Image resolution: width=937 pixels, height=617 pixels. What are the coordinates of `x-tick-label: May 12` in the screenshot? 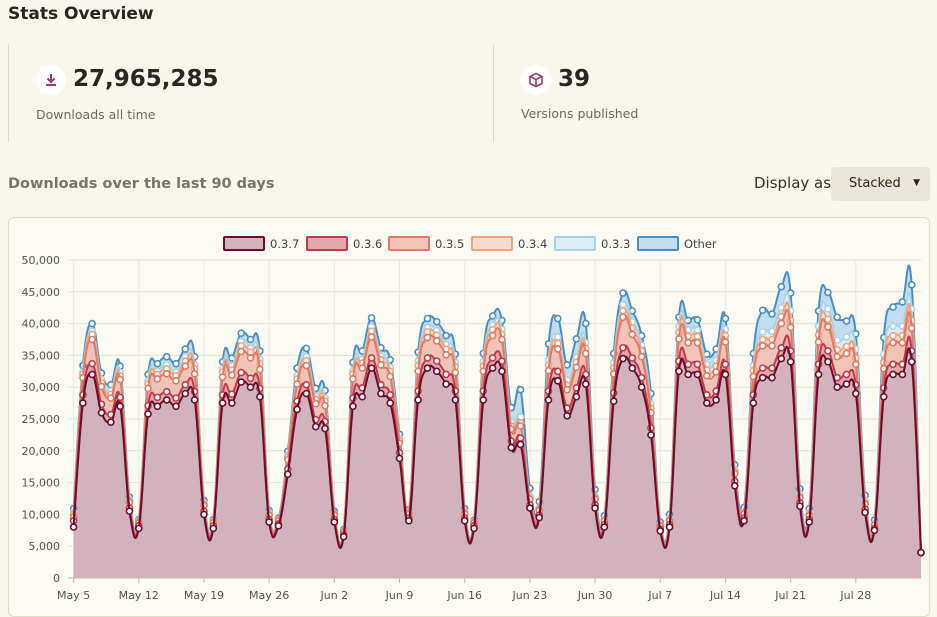 It's located at (139, 595).